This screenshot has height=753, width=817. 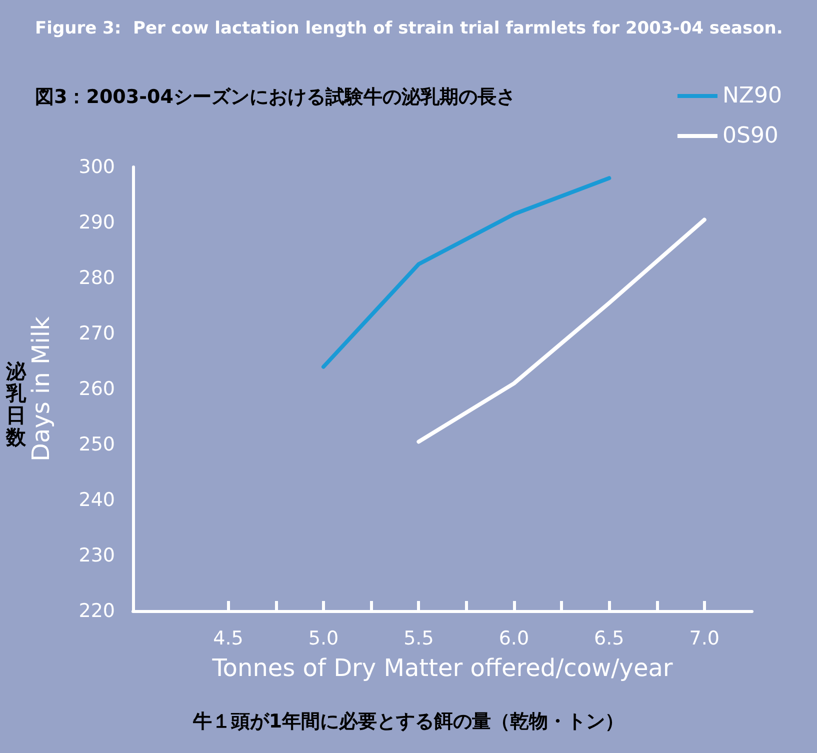 I want to click on y-tick-label: 270, so click(x=96, y=333).